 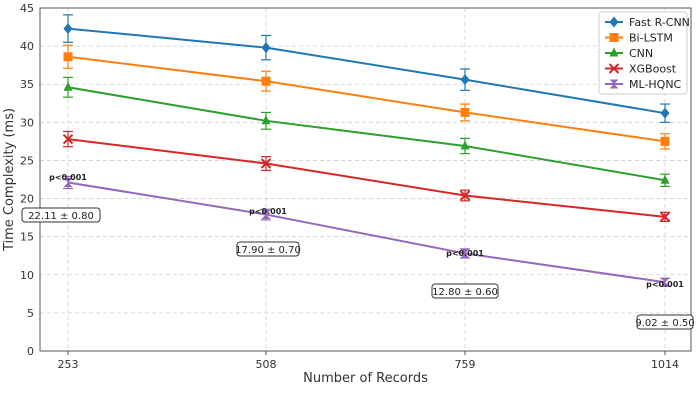 I want to click on y-tick-label: 15, so click(x=27, y=237).